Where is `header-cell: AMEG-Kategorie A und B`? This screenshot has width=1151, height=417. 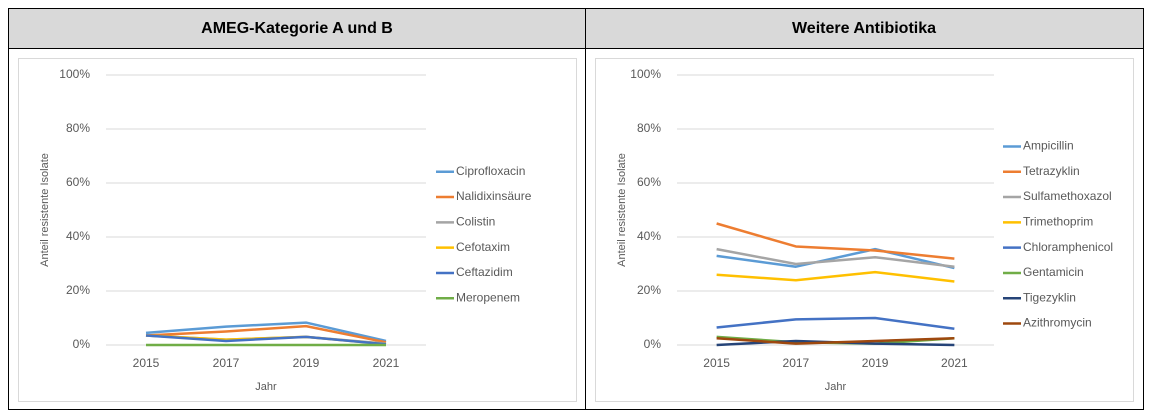 header-cell: AMEG-Kategorie A und B is located at coordinates (297, 28).